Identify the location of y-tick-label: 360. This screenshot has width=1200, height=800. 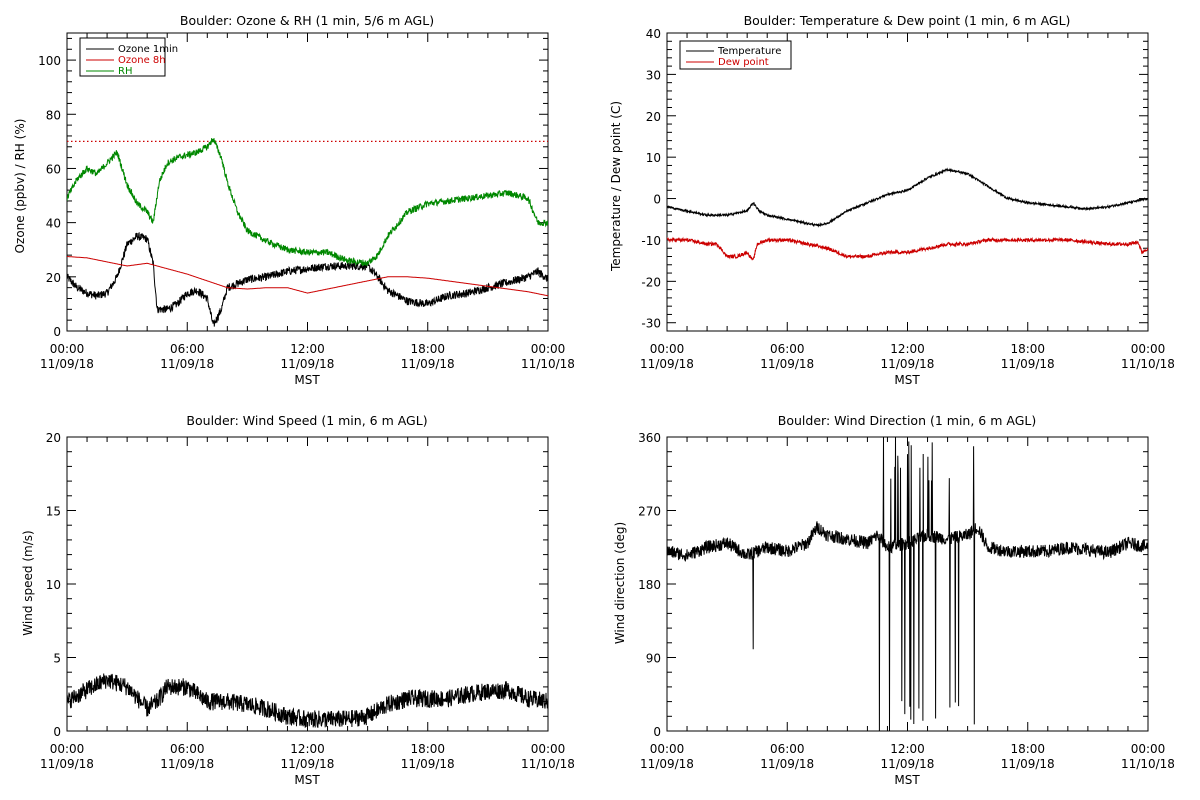
(649, 438).